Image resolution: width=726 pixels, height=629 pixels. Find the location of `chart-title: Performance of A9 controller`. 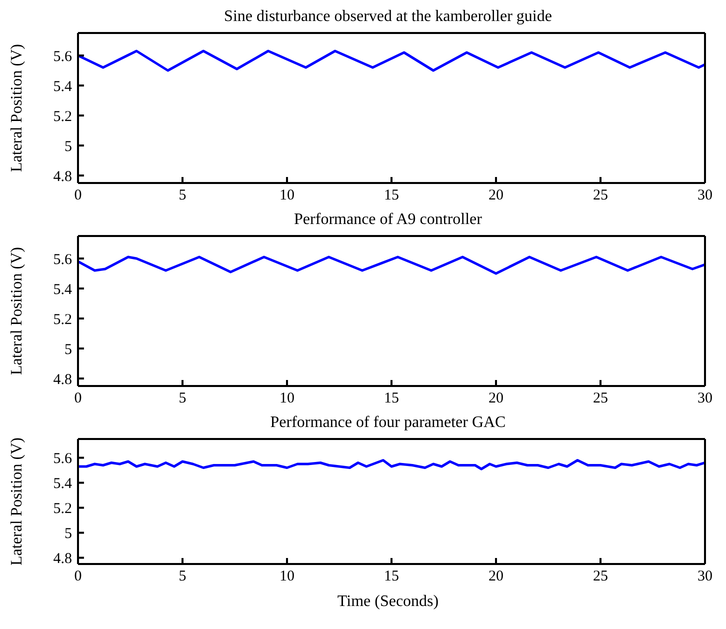

chart-title: Performance of A9 controller is located at coordinates (388, 220).